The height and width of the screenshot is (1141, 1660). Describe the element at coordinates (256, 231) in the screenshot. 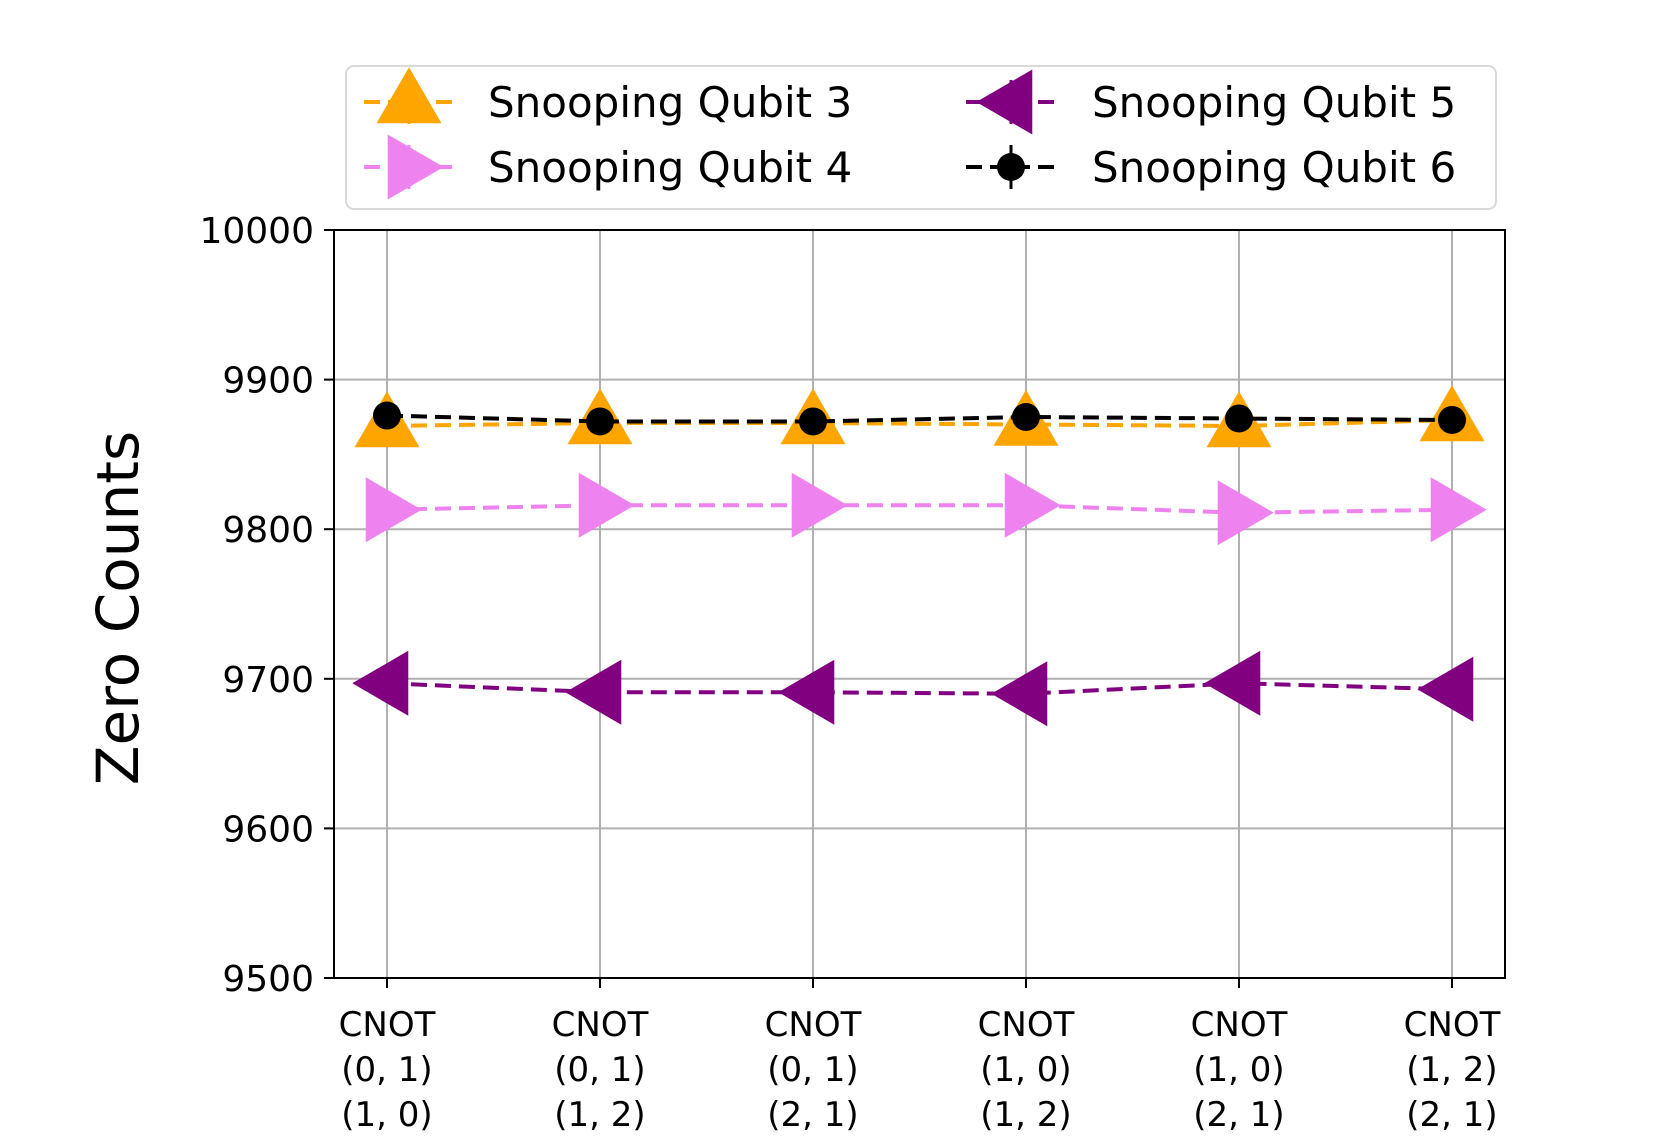

I see `y-tick-label: 10000` at that location.